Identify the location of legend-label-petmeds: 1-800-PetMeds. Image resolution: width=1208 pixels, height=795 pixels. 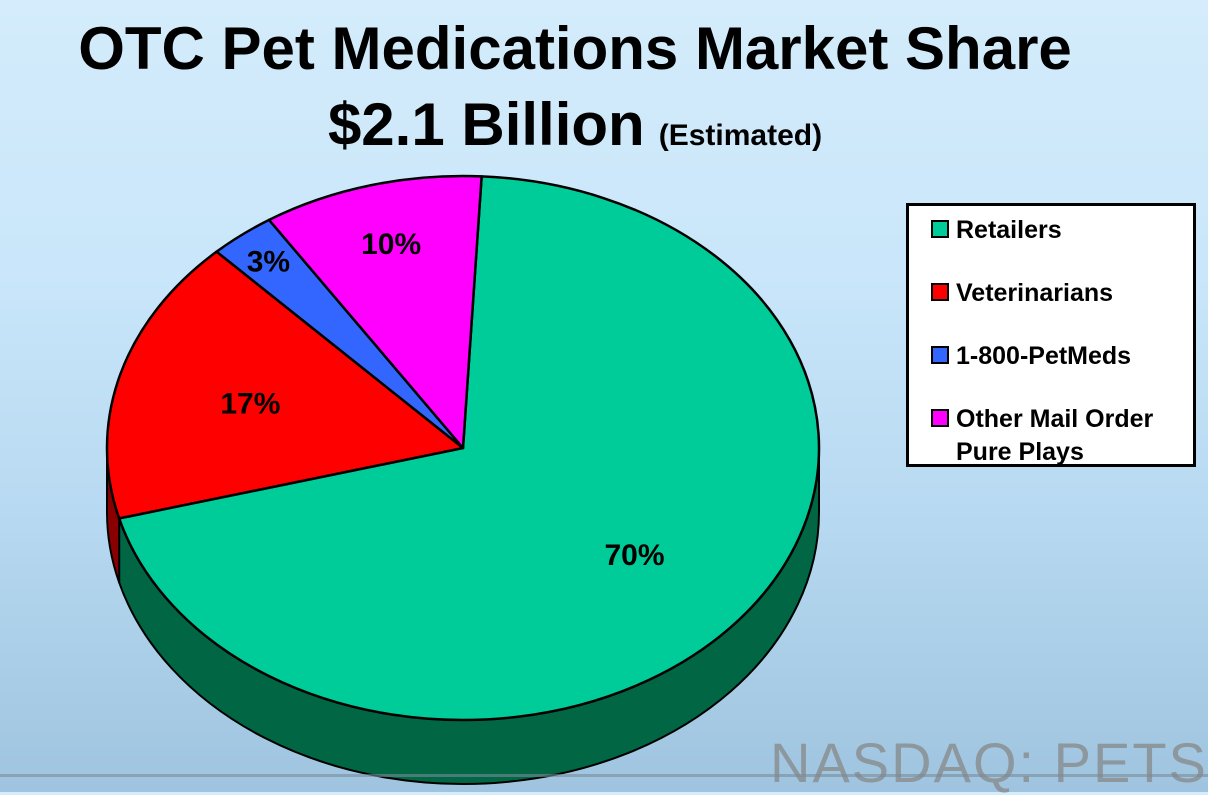
(1044, 356).